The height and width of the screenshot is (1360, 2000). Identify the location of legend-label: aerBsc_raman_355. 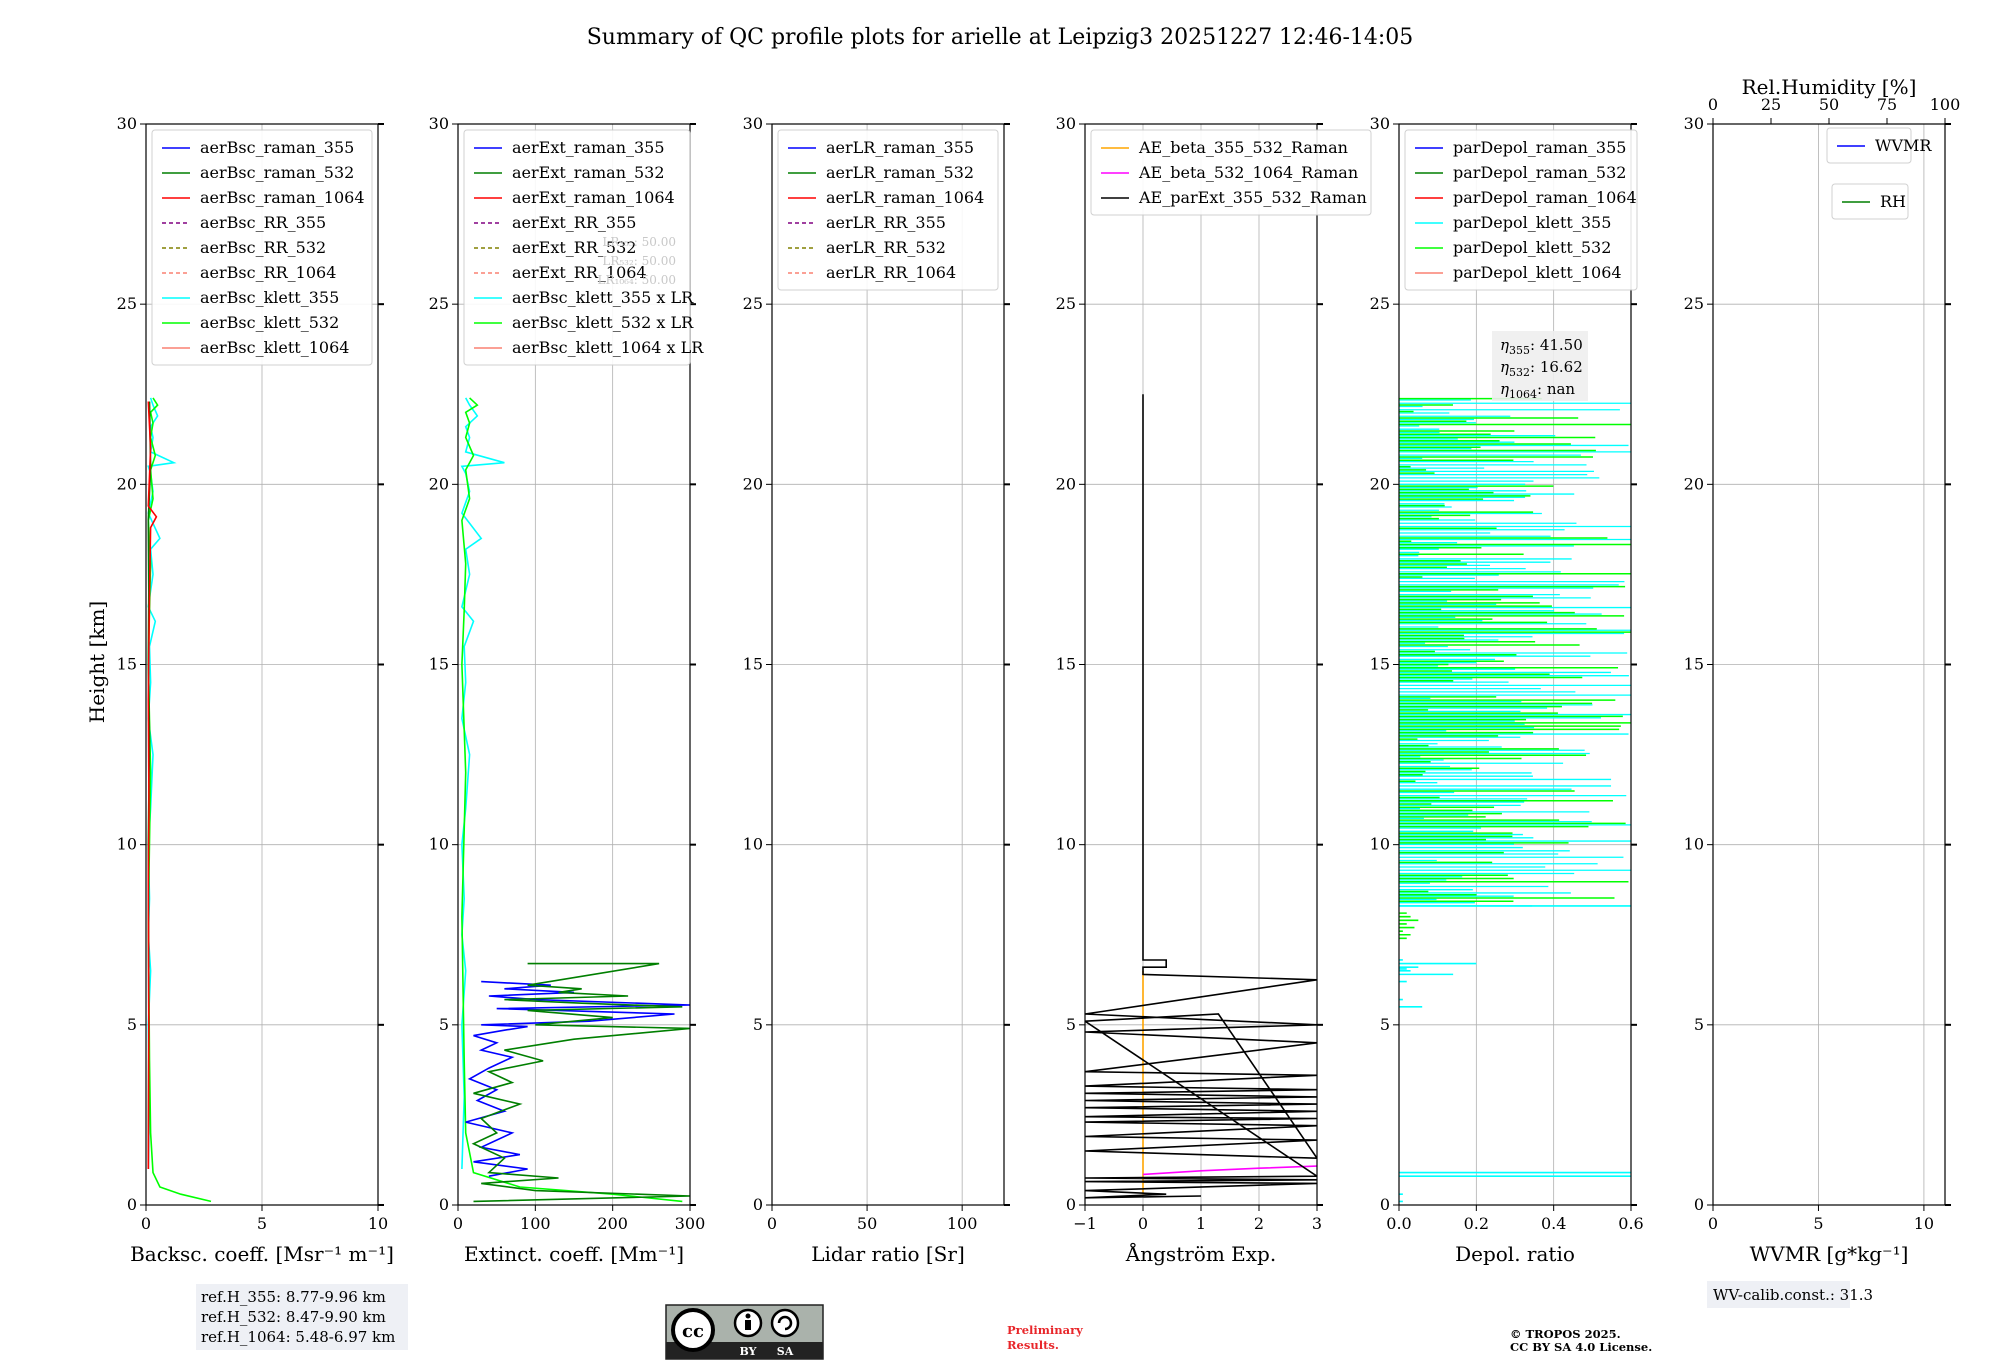
(277, 147).